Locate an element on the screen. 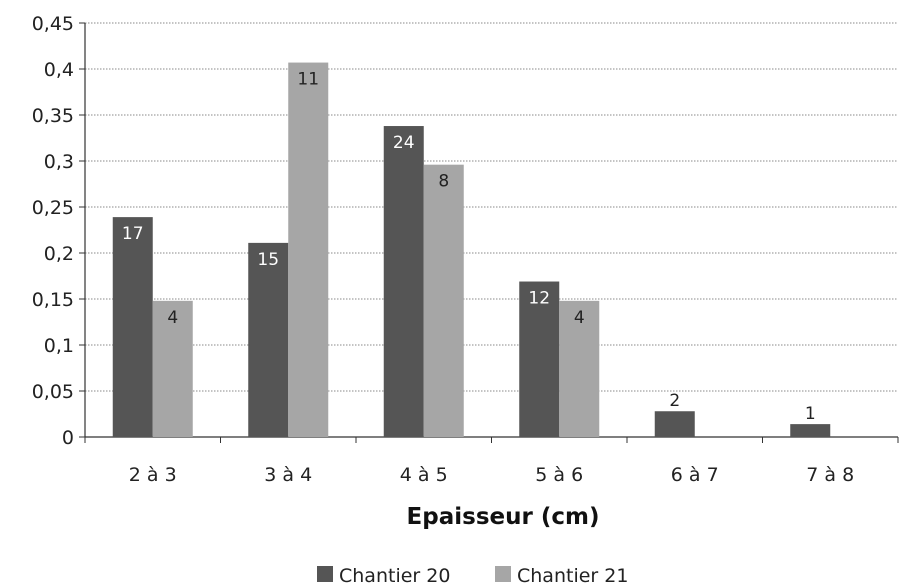 Image resolution: width=915 pixels, height=587 pixels. data-label: 2 is located at coordinates (674, 401).